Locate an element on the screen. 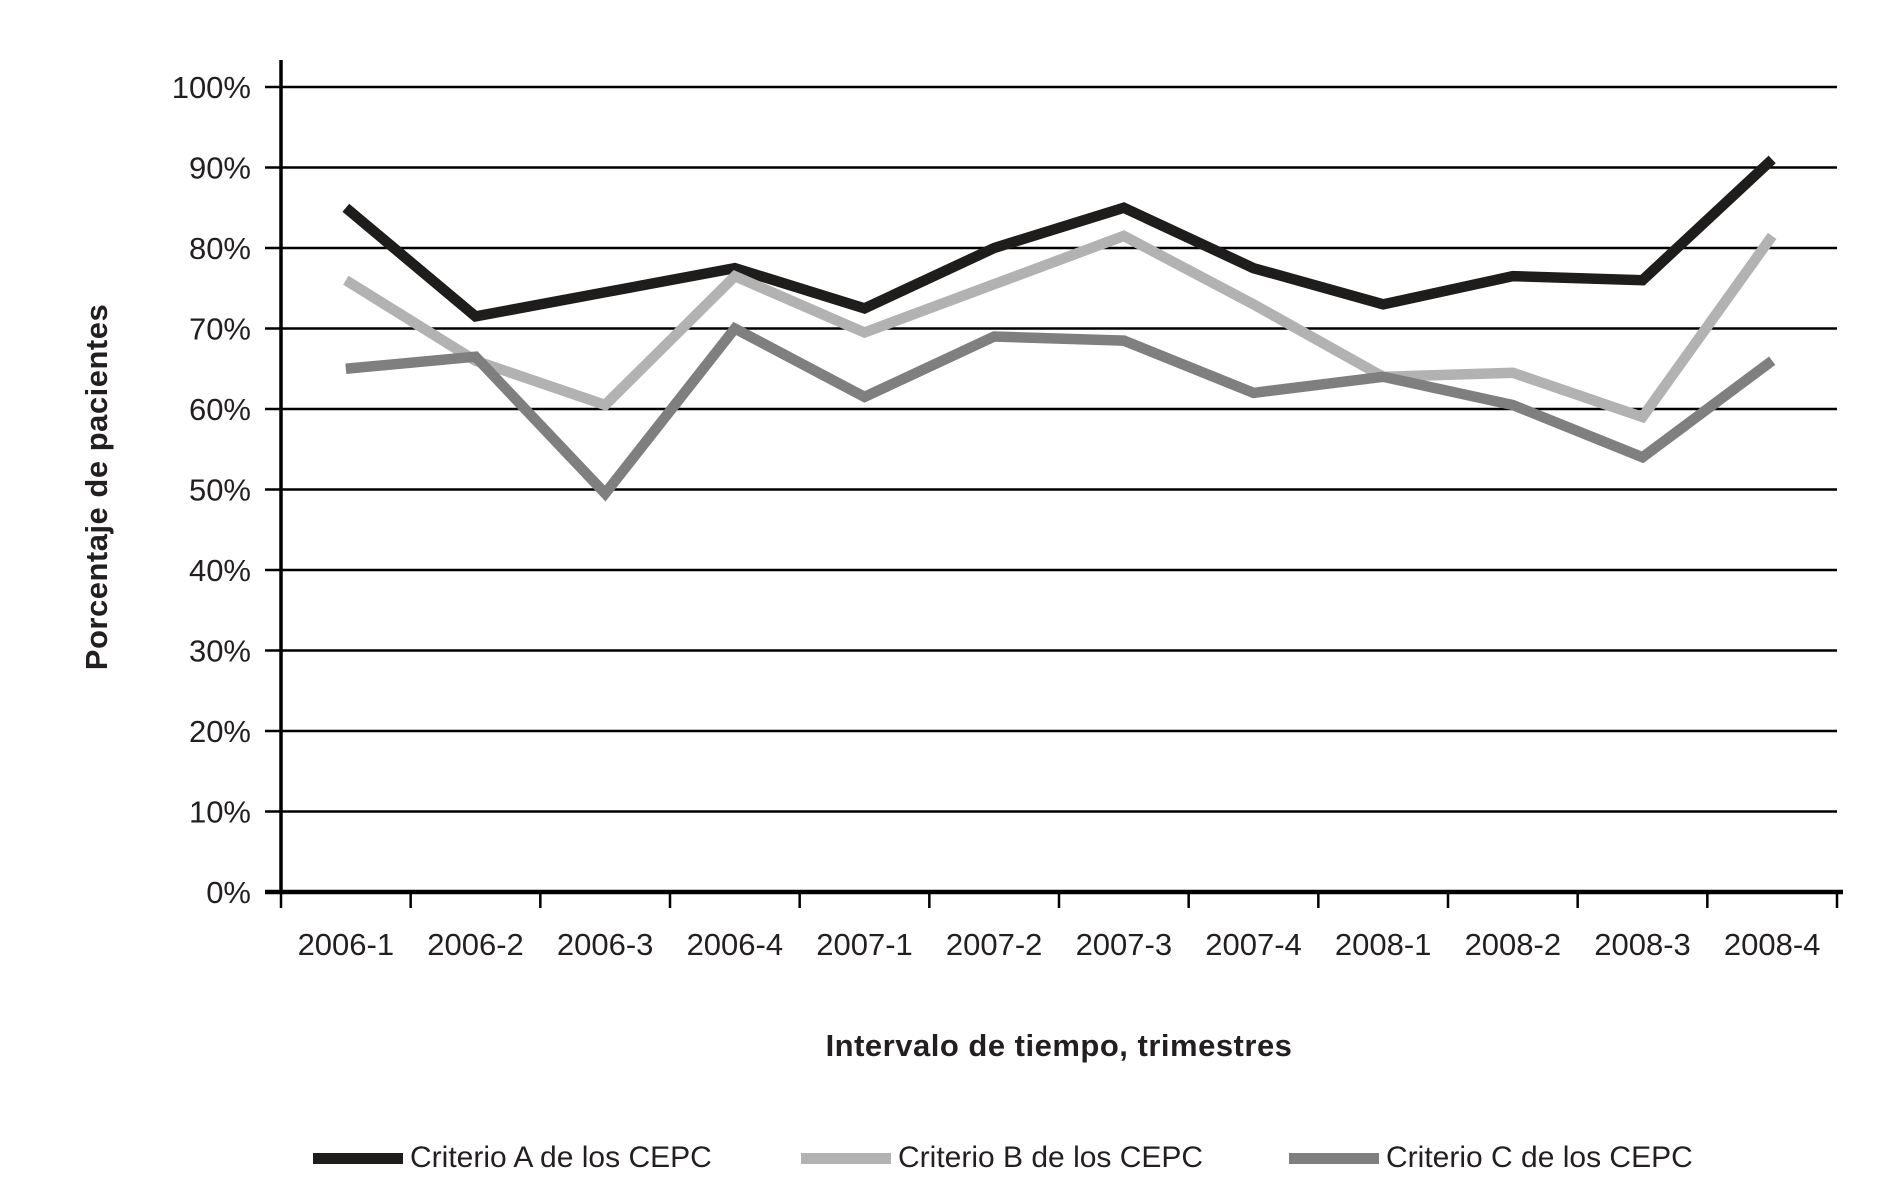 The width and height of the screenshot is (1904, 1183). x-tick-label: 2008-1 is located at coordinates (1383, 944).